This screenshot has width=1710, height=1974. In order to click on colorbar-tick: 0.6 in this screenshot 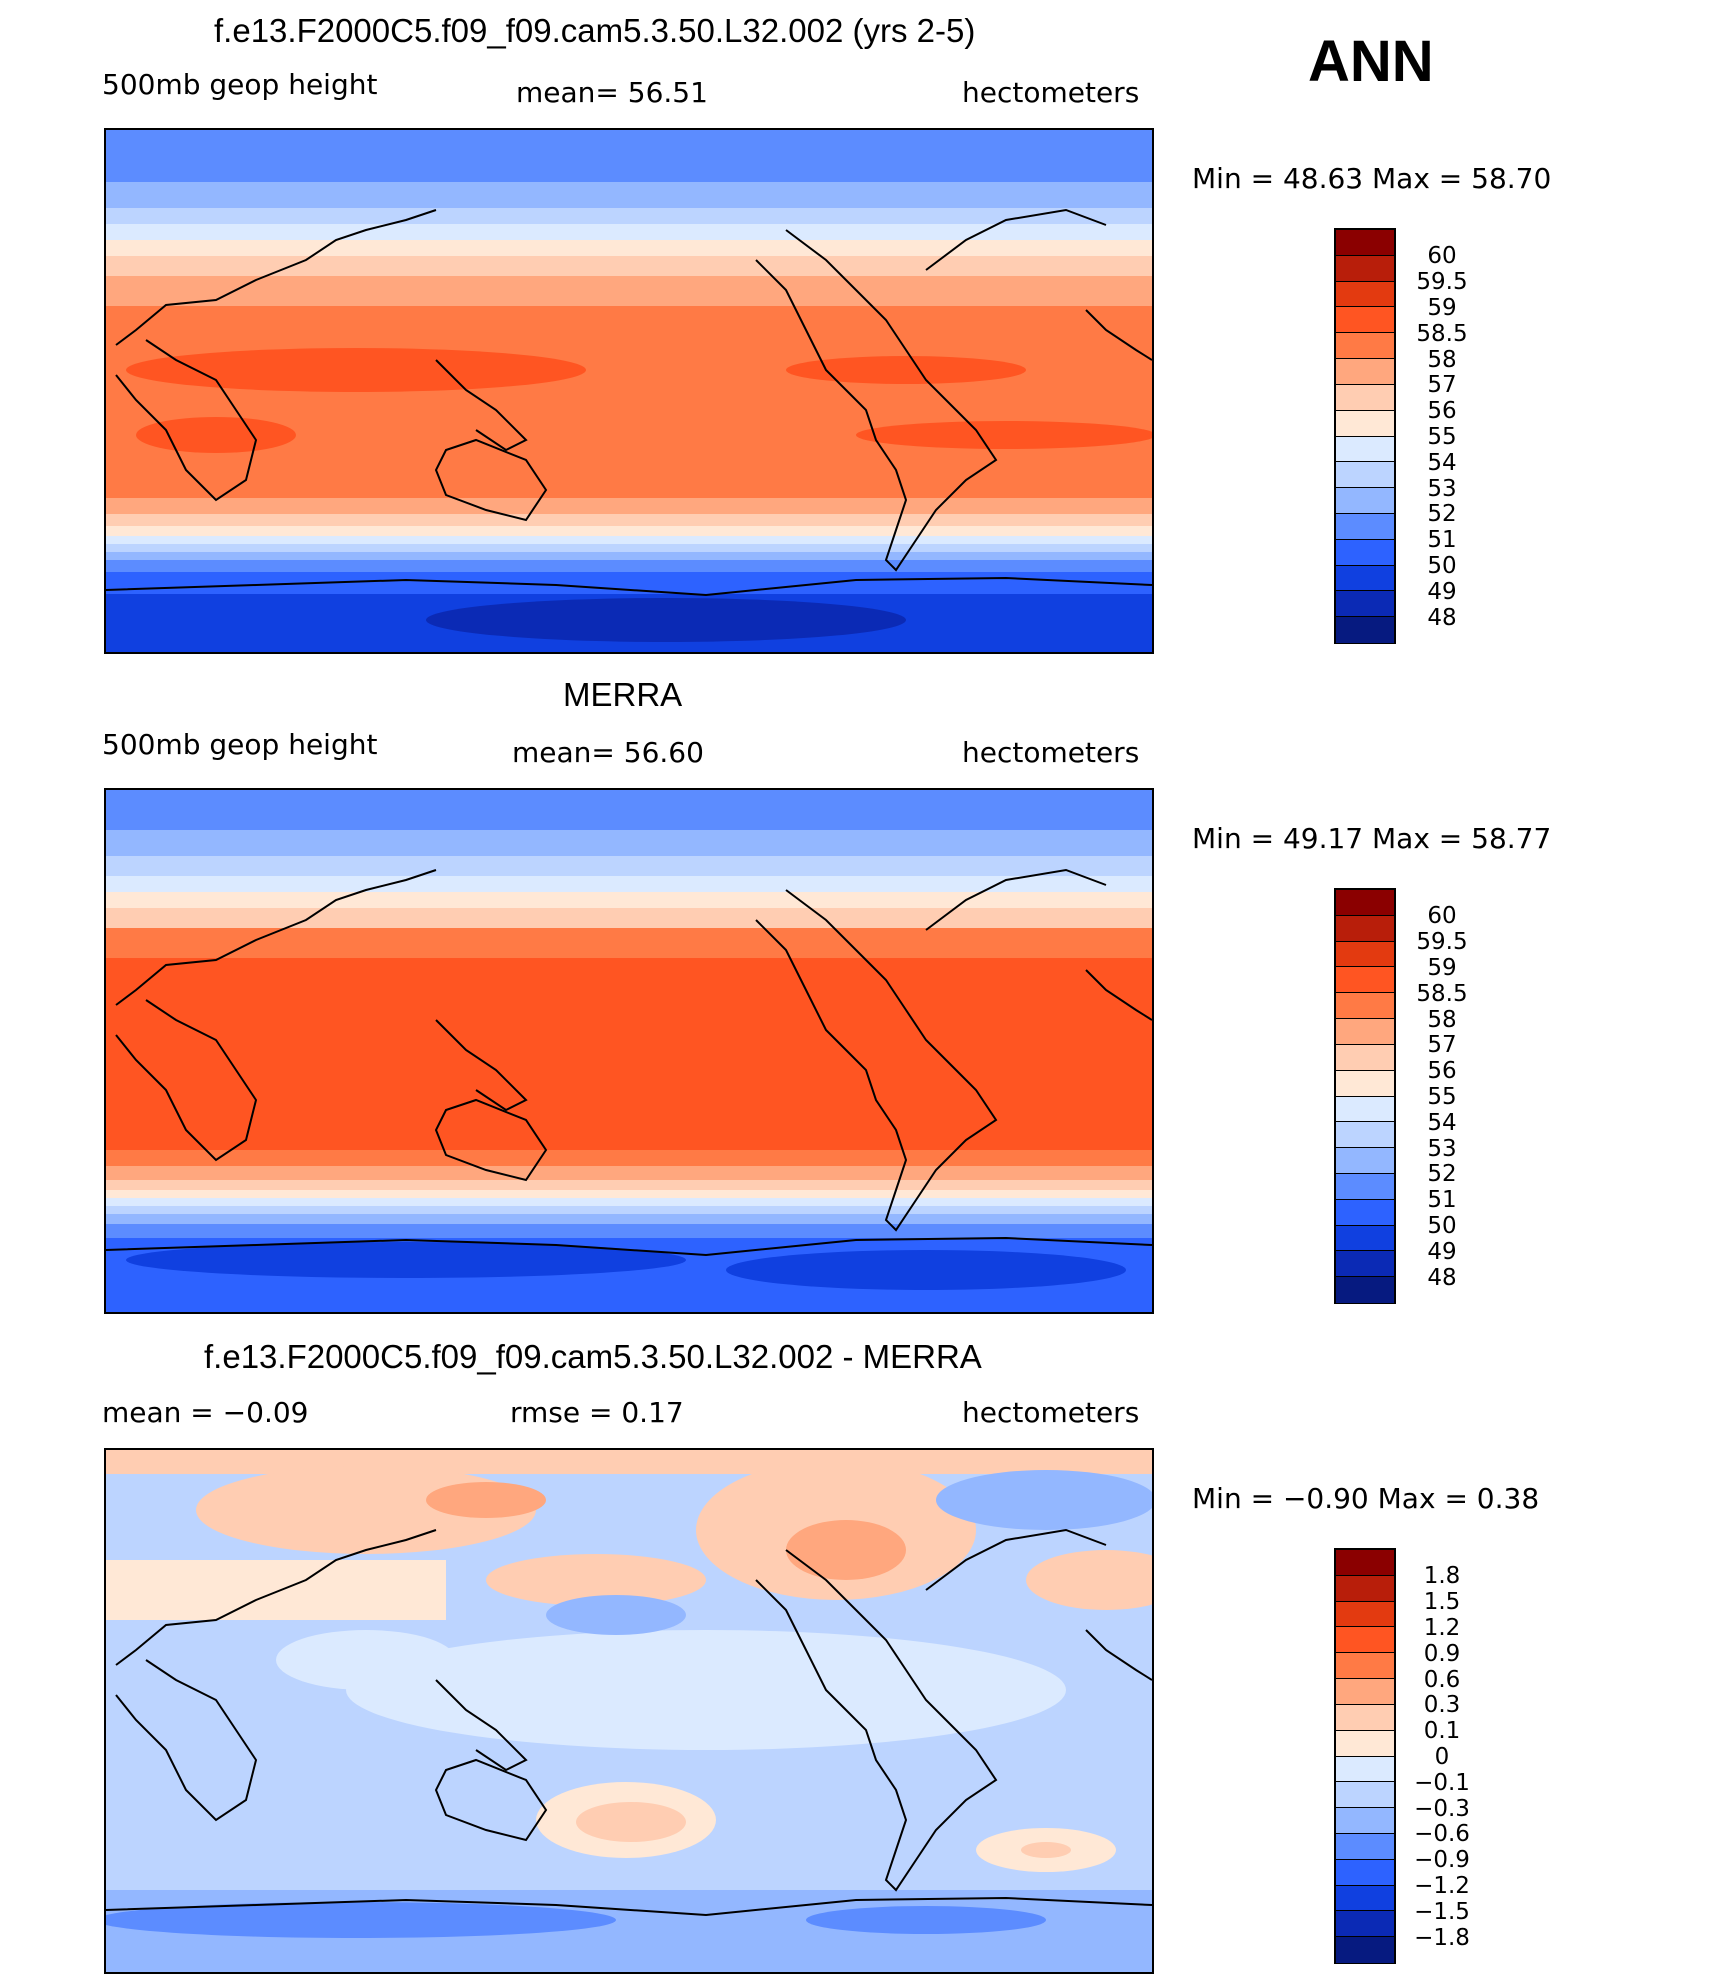, I will do `click(1442, 1680)`.